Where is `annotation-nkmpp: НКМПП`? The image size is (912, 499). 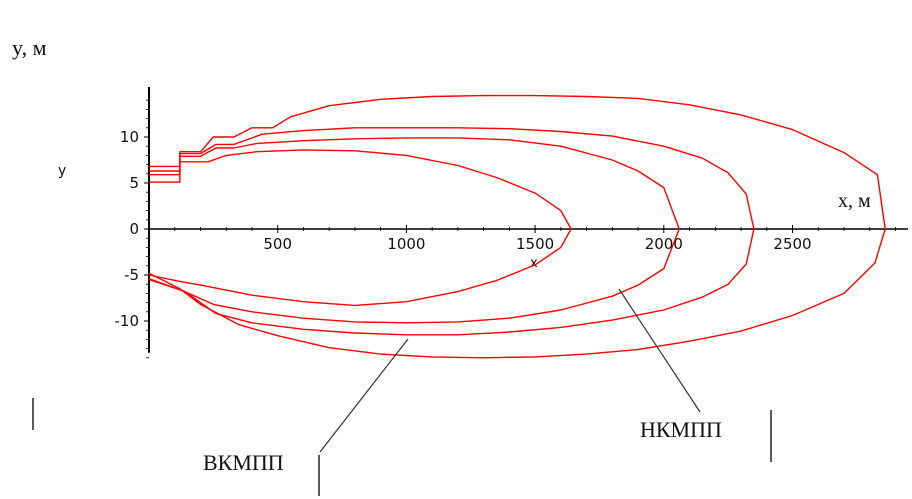
annotation-nkmpp: НКМПП is located at coordinates (670, 365).